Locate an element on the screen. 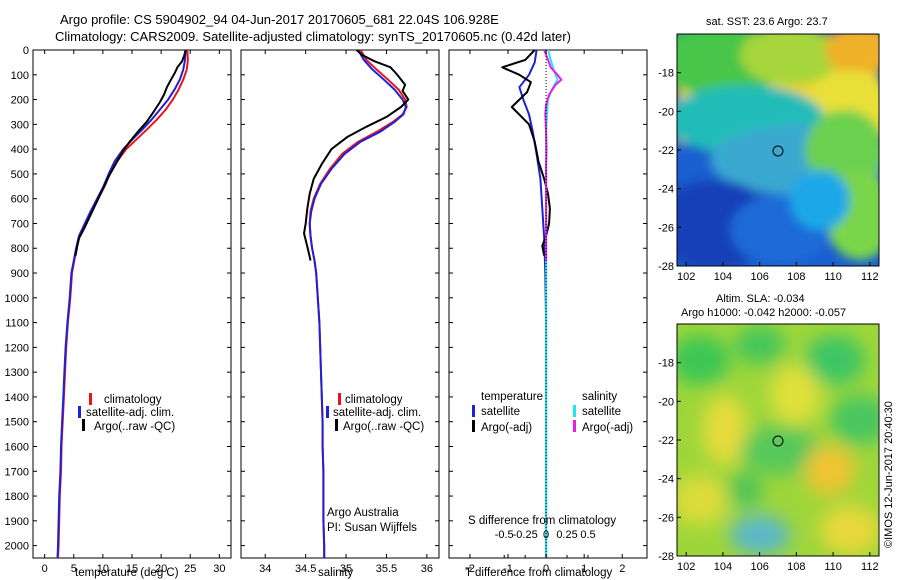  x-tick-label: 10 is located at coordinates (103, 569).